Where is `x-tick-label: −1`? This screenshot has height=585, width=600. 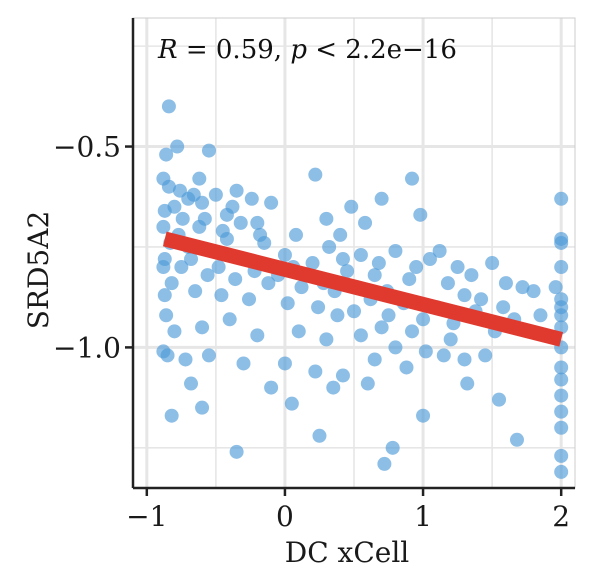
x-tick-label: −1 is located at coordinates (146, 516).